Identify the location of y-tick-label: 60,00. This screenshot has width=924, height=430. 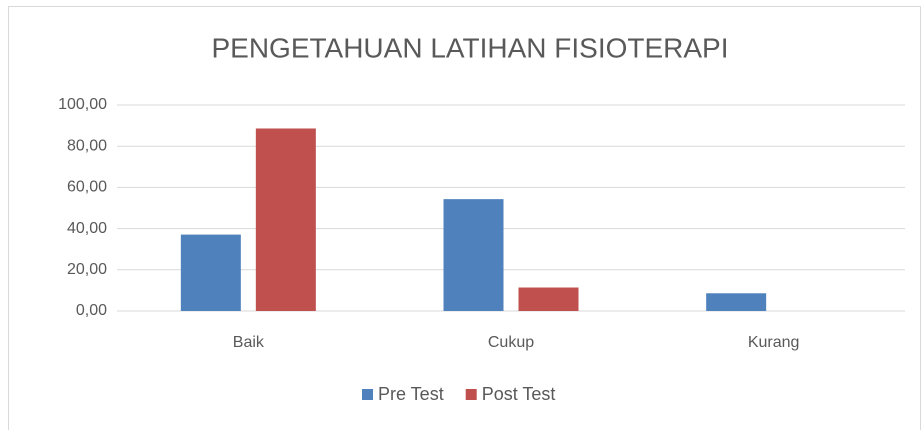
(87, 187).